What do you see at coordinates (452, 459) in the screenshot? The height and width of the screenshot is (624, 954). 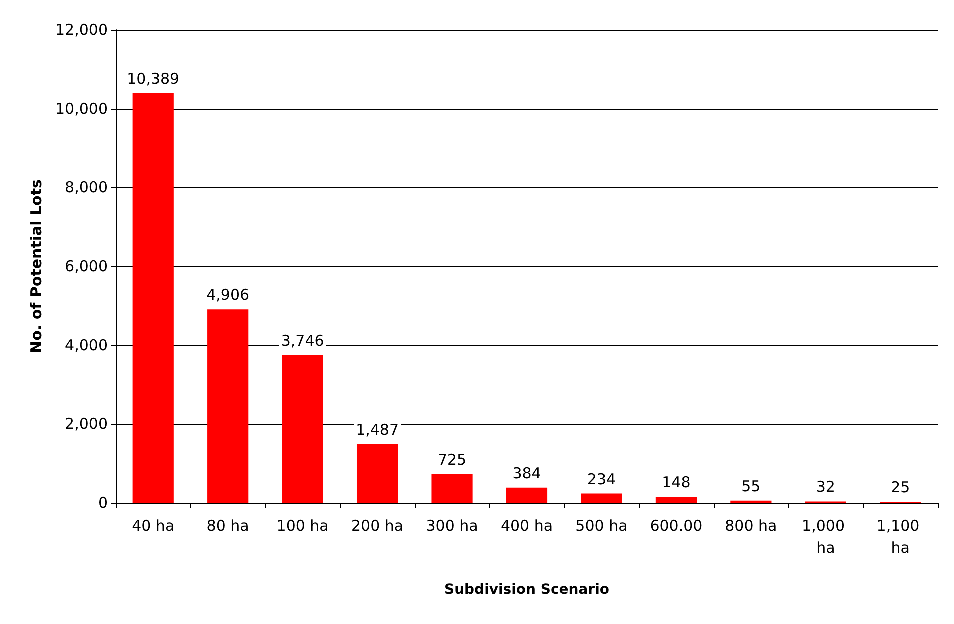 I see `data-label: 725` at bounding box center [452, 459].